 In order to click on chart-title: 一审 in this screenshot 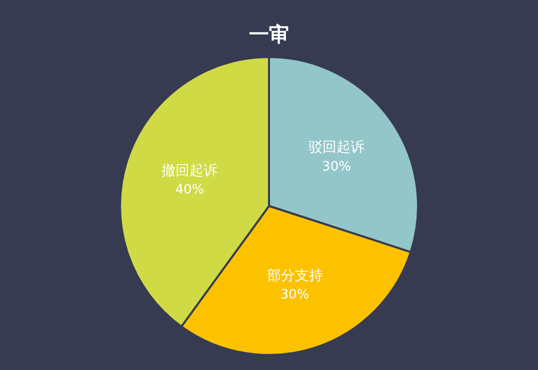, I will do `click(269, 34)`.